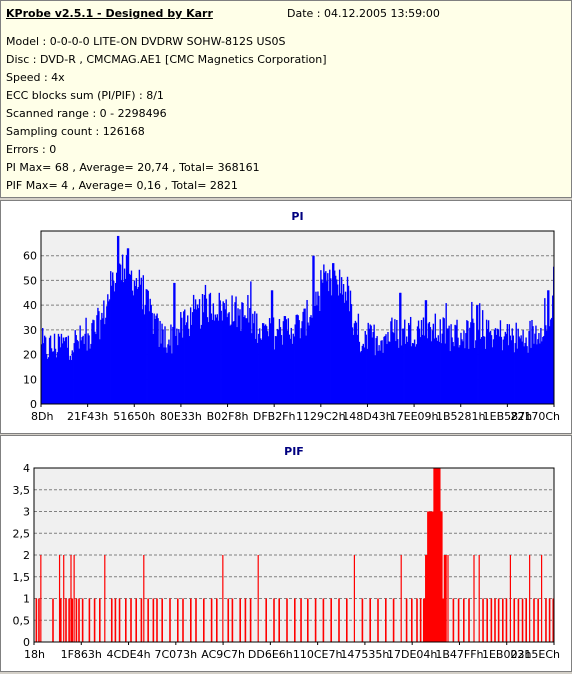  What do you see at coordinates (506, 654) in the screenshot?
I see `pif-xtick-label: 1EB003h` at bounding box center [506, 654].